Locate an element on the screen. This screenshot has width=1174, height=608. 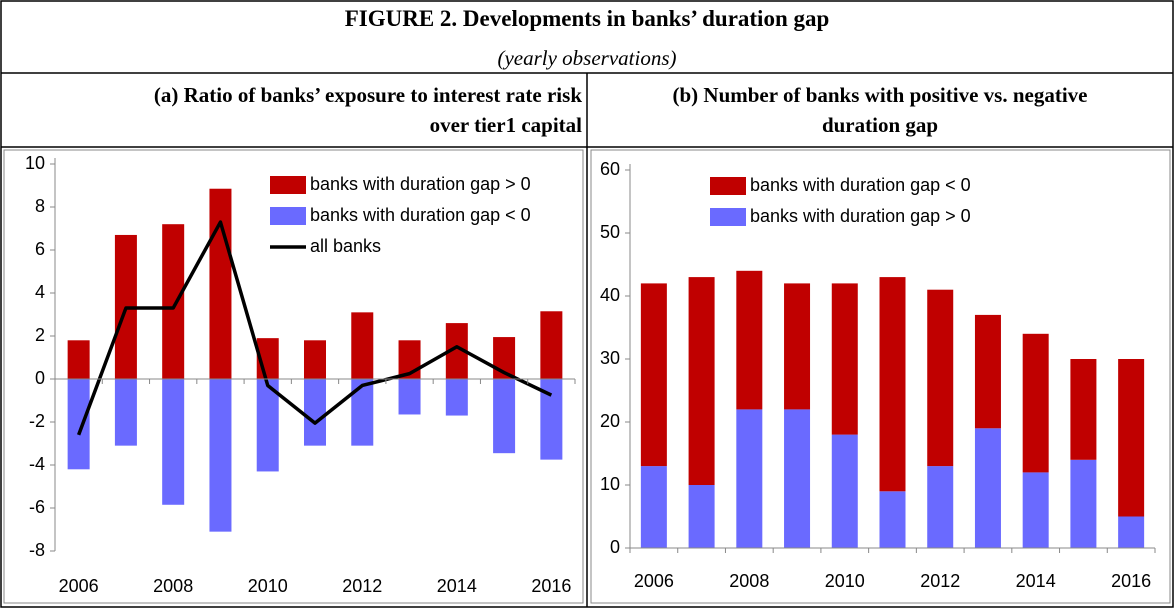
y-tick-label: 50 is located at coordinates (610, 232).